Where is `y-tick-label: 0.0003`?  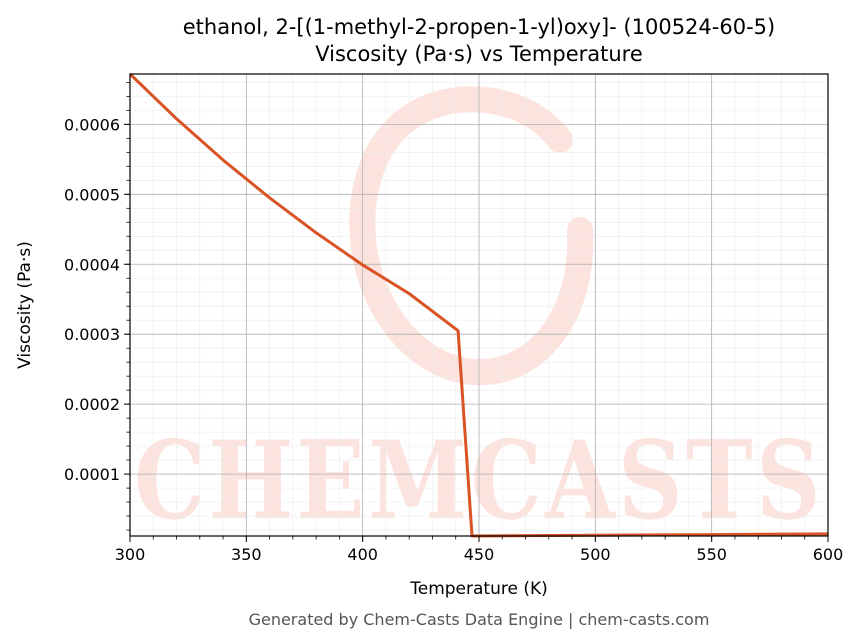
y-tick-label: 0.0003 is located at coordinates (92, 334).